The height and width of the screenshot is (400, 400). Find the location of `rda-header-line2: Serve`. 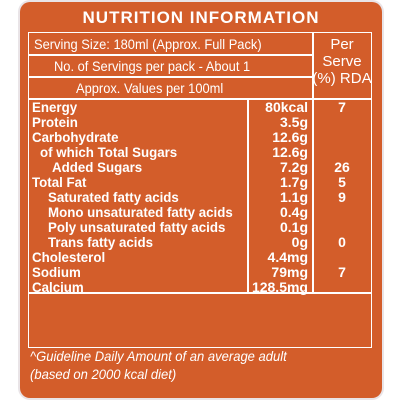

rda-header-line2: Serve is located at coordinates (342, 61).